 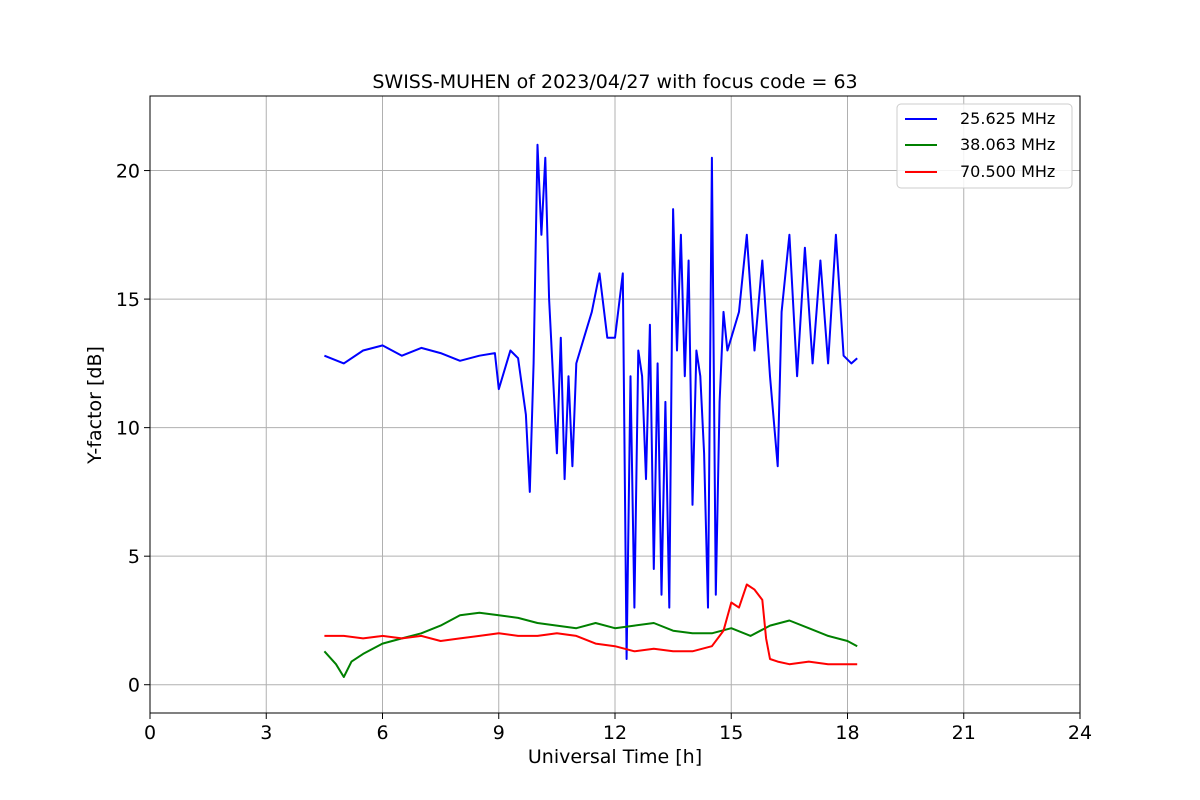 What do you see at coordinates (1007, 144) in the screenshot?
I see `legend-label-38: 38.063 MHz` at bounding box center [1007, 144].